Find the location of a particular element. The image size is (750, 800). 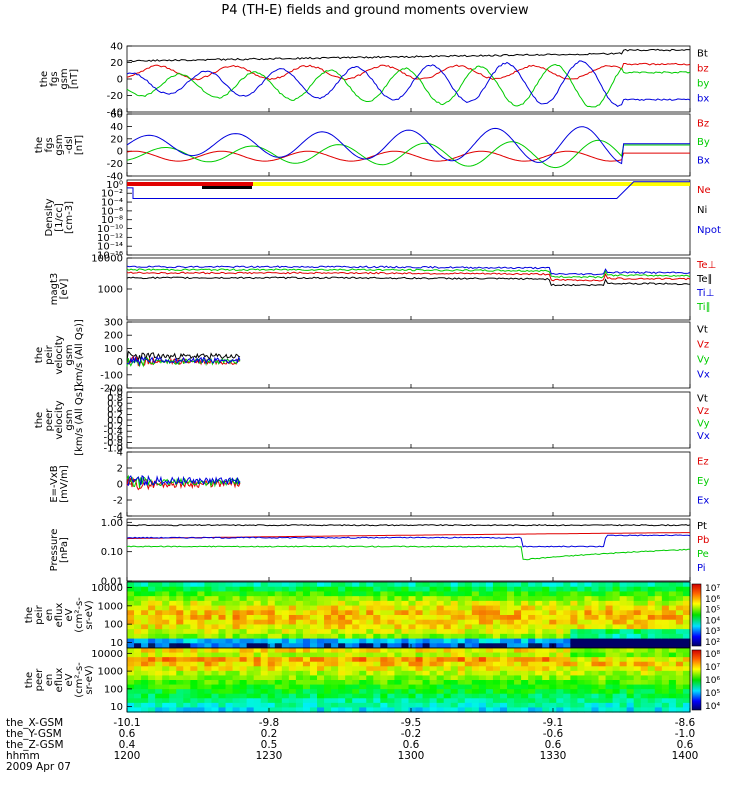

legend-Pb: Pb is located at coordinates (703, 540).